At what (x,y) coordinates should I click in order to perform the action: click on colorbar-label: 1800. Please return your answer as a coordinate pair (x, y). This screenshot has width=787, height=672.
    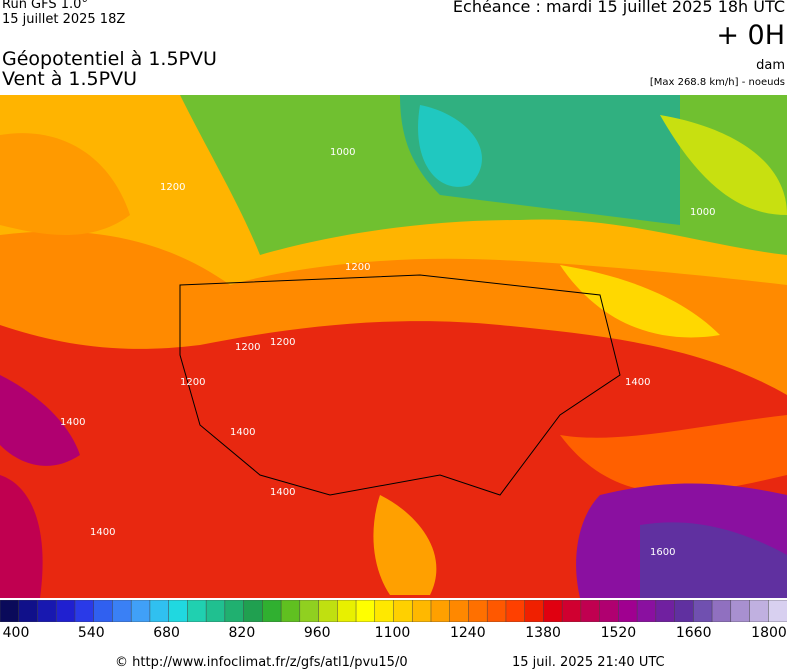
    Looking at the image, I should click on (769, 633).